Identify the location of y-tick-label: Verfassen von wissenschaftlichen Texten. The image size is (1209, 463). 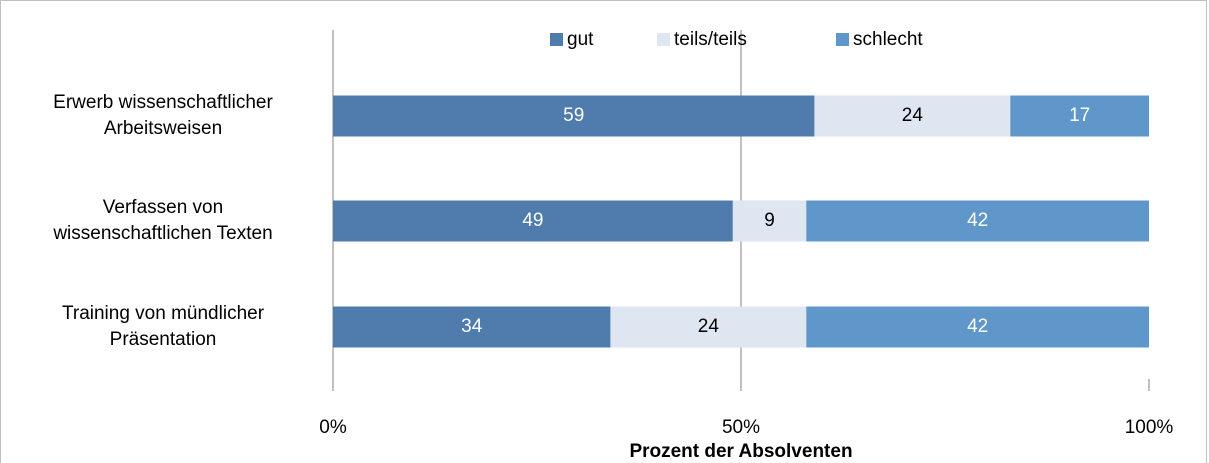
(163, 220).